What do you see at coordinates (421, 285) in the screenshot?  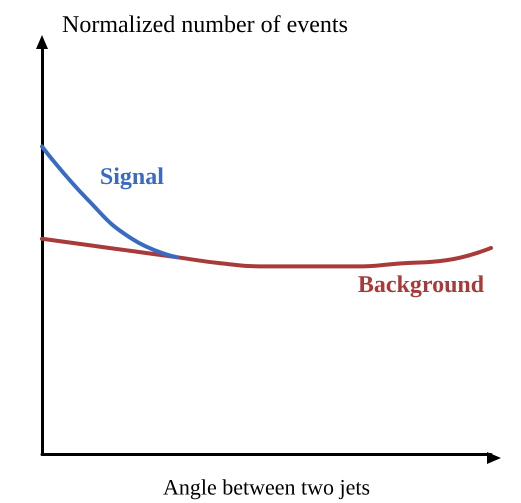 I see `series-label: Background` at bounding box center [421, 285].